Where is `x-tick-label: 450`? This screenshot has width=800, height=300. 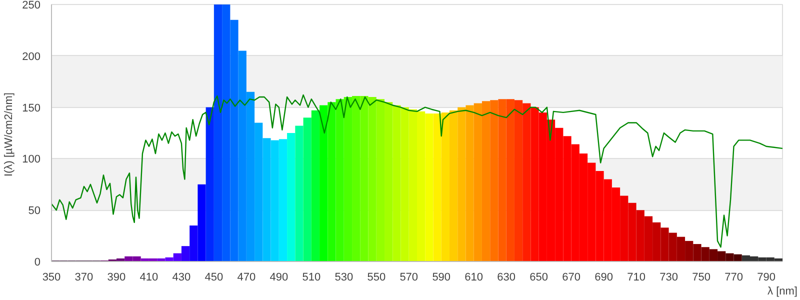 x-tick-label: 450 is located at coordinates (214, 278).